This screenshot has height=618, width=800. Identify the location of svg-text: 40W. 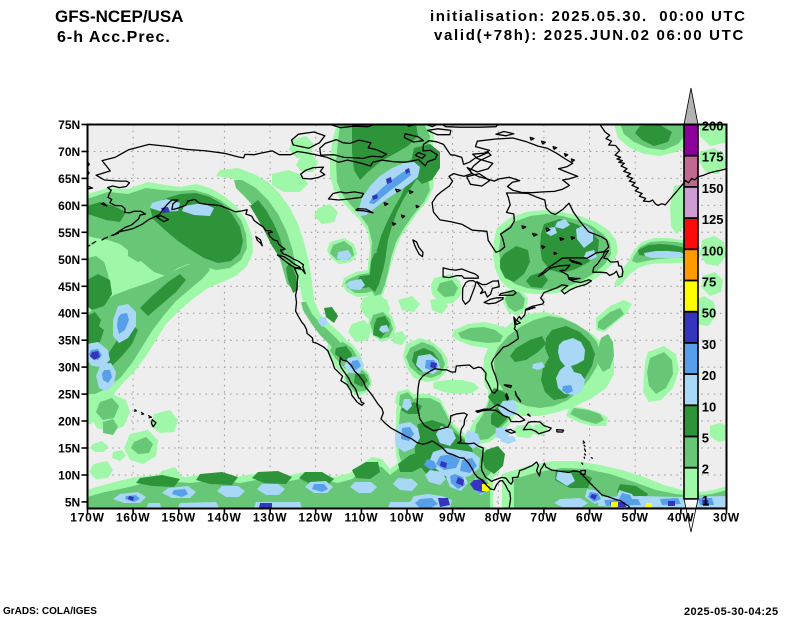
(680, 517).